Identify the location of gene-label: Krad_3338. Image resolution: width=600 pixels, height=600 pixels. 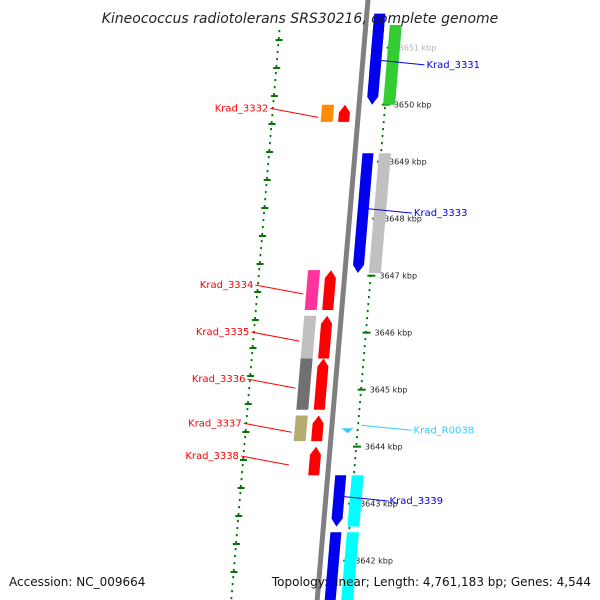
(212, 456).